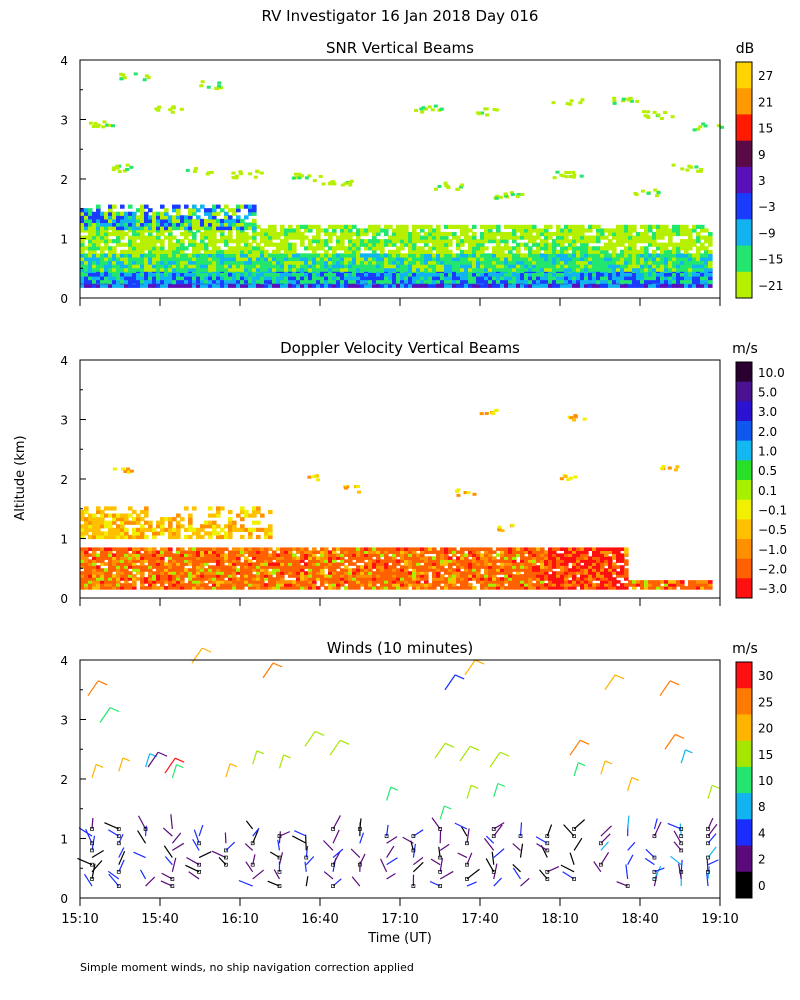  What do you see at coordinates (64, 61) in the screenshot?
I see `y-tick-label: 4` at bounding box center [64, 61].